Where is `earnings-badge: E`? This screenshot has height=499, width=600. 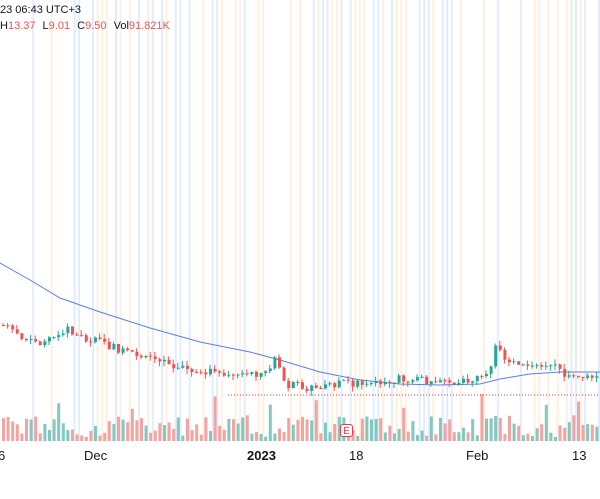 earnings-badge: E is located at coordinates (346, 430).